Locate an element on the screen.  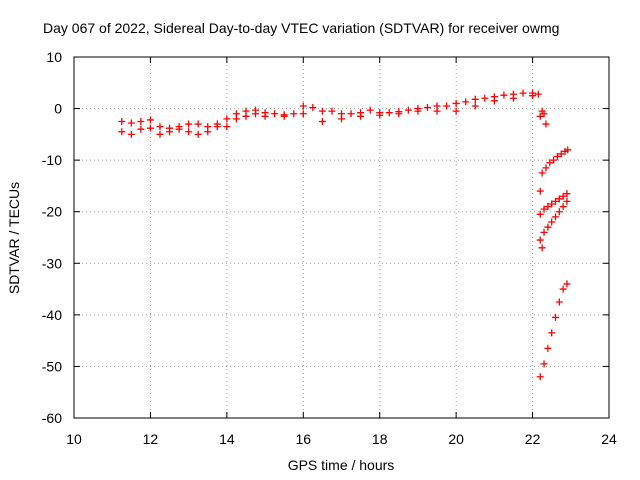
x-tick-label: 20 is located at coordinates (456, 439).